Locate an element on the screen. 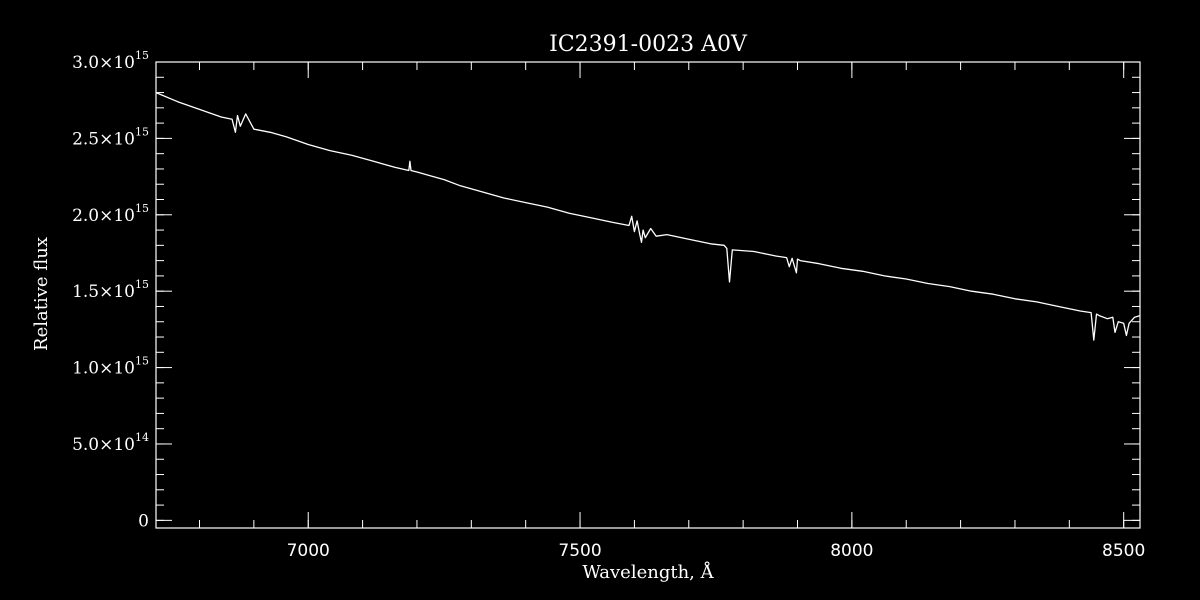 This screenshot has height=600, width=1200. y-tick-label: 1.5×10¹⁵ is located at coordinates (110, 290).